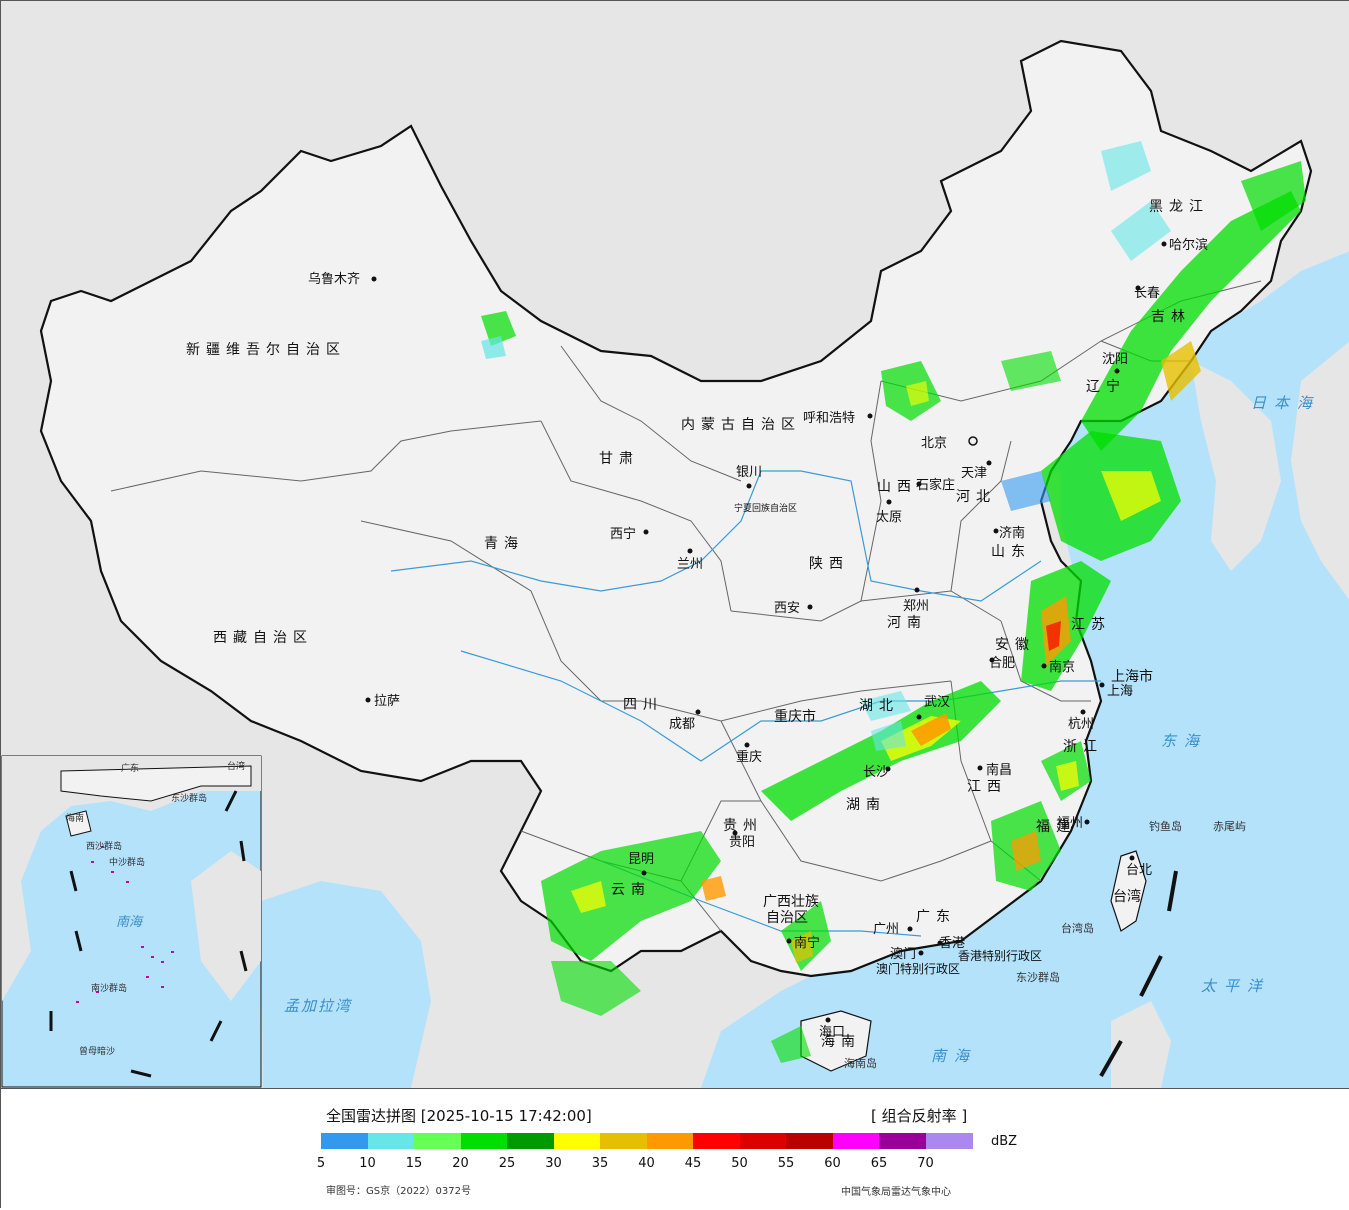 The image size is (1349, 1210). I want to click on legend-tick-label: 40, so click(646, 1163).